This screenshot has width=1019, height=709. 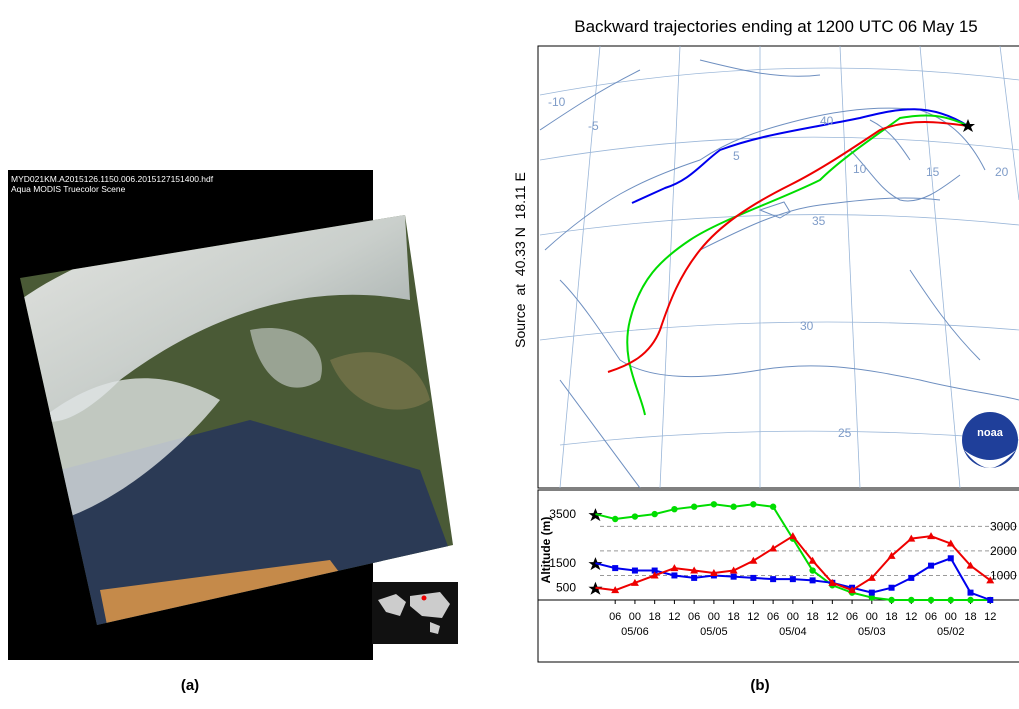 I want to click on blue-trajectory, so click(x=800, y=156).